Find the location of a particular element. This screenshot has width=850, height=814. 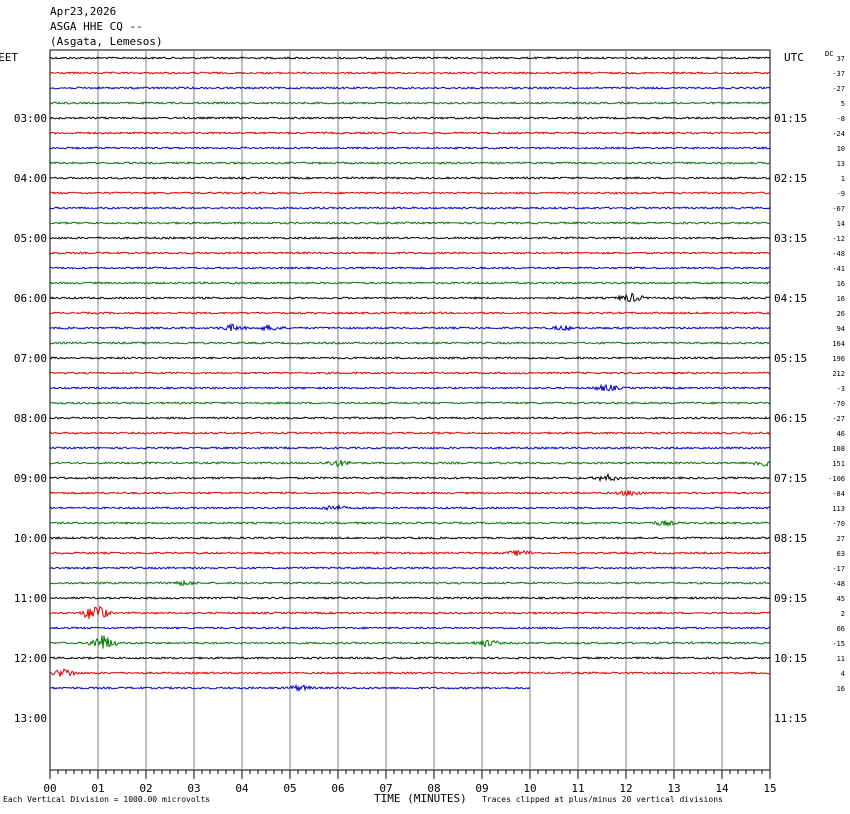

x-tick-label: 00 is located at coordinates (49, 788).